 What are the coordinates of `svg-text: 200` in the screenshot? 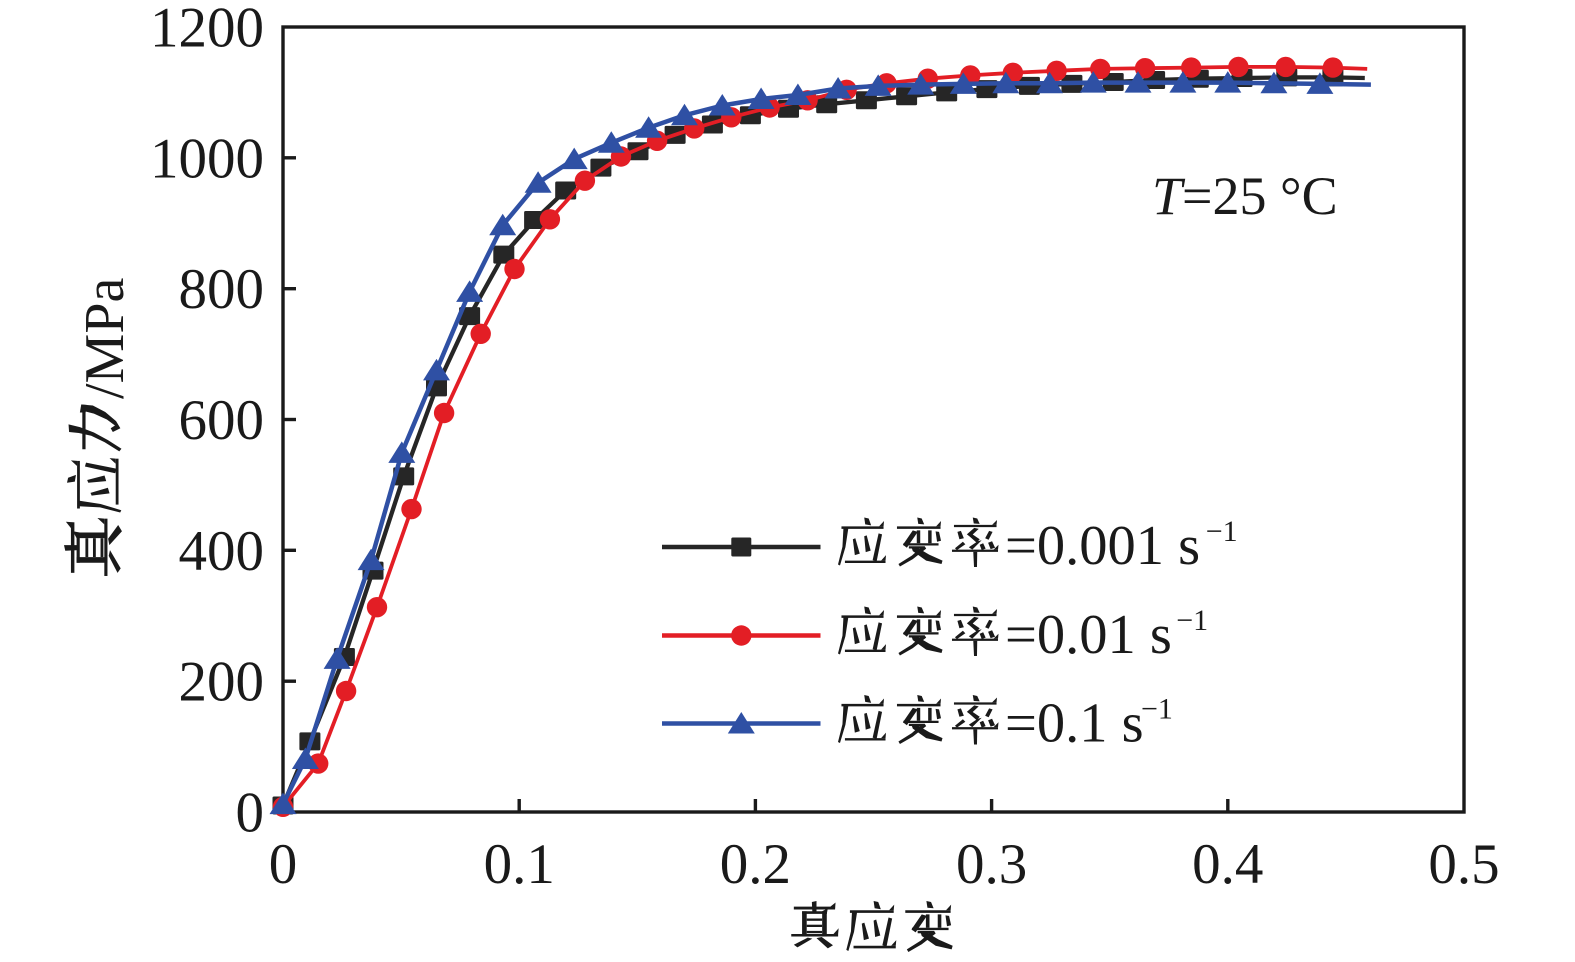 It's located at (222, 682).